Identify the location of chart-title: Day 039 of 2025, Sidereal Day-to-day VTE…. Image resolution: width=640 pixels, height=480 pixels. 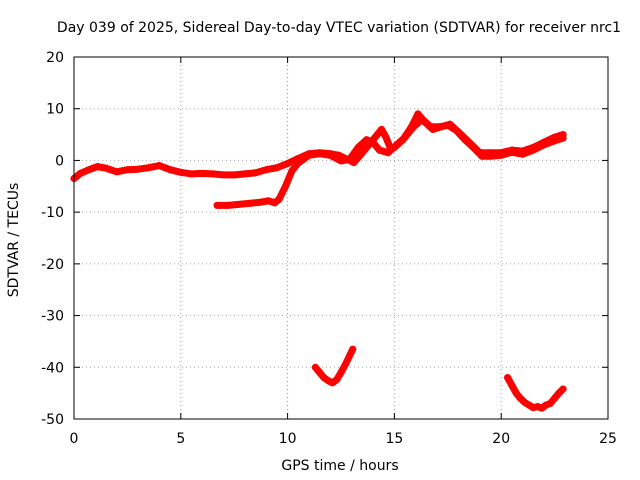
(339, 28).